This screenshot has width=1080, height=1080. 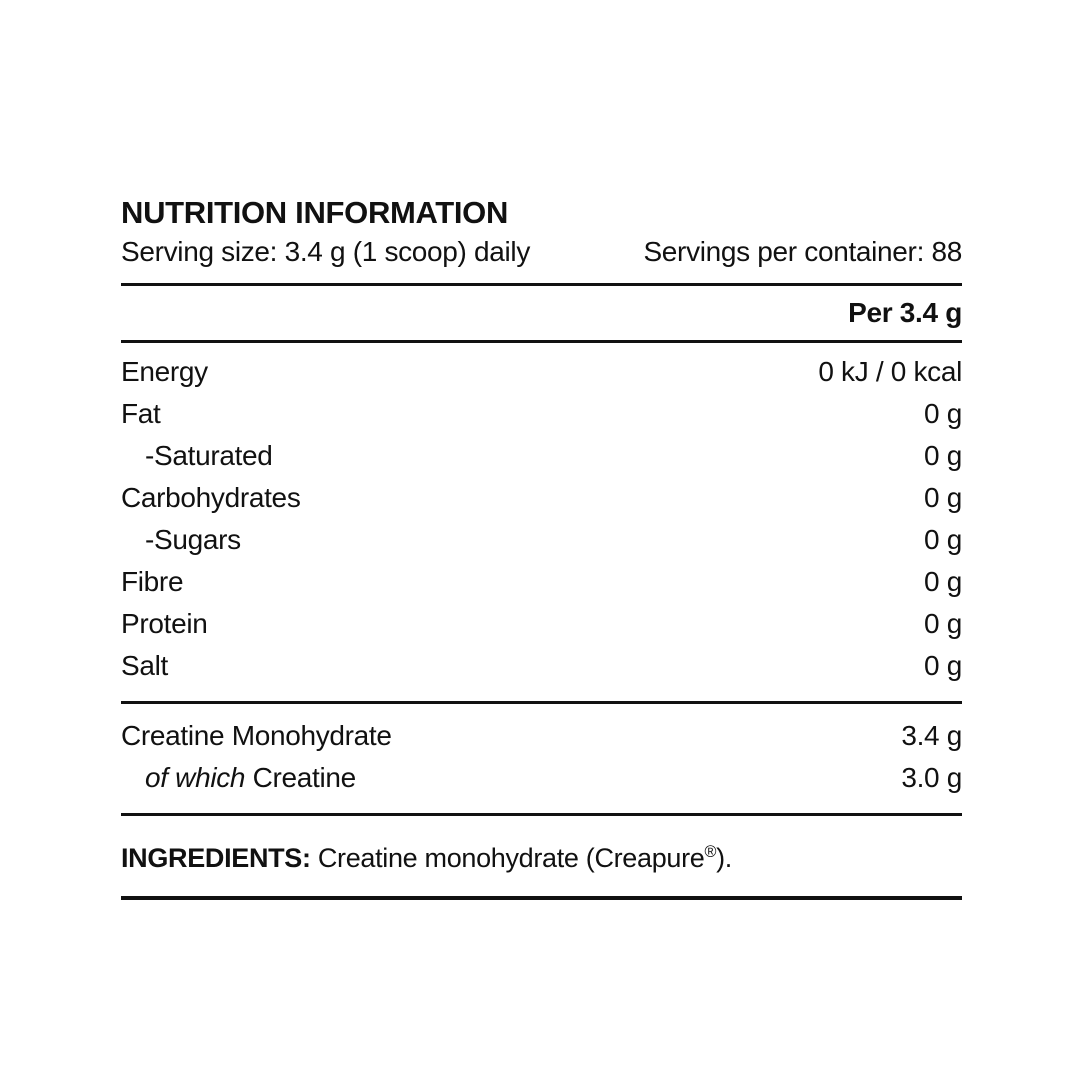 What do you see at coordinates (541, 284) in the screenshot?
I see `divider-top` at bounding box center [541, 284].